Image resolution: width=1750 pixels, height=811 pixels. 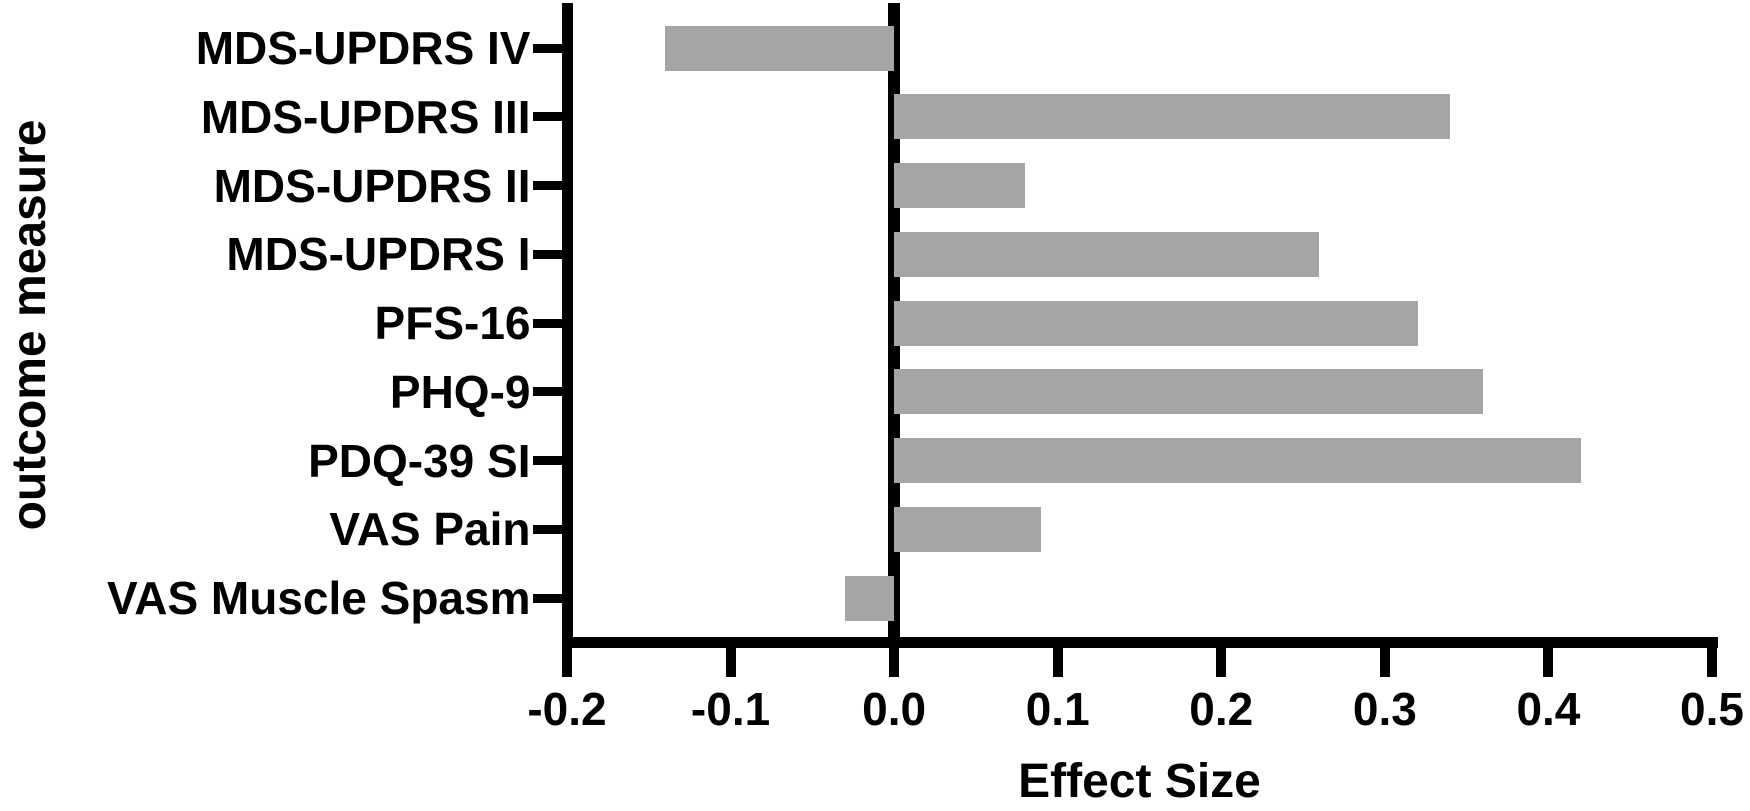 What do you see at coordinates (548, 598) in the screenshot?
I see `y-tick-vas-muscle-spasm` at bounding box center [548, 598].